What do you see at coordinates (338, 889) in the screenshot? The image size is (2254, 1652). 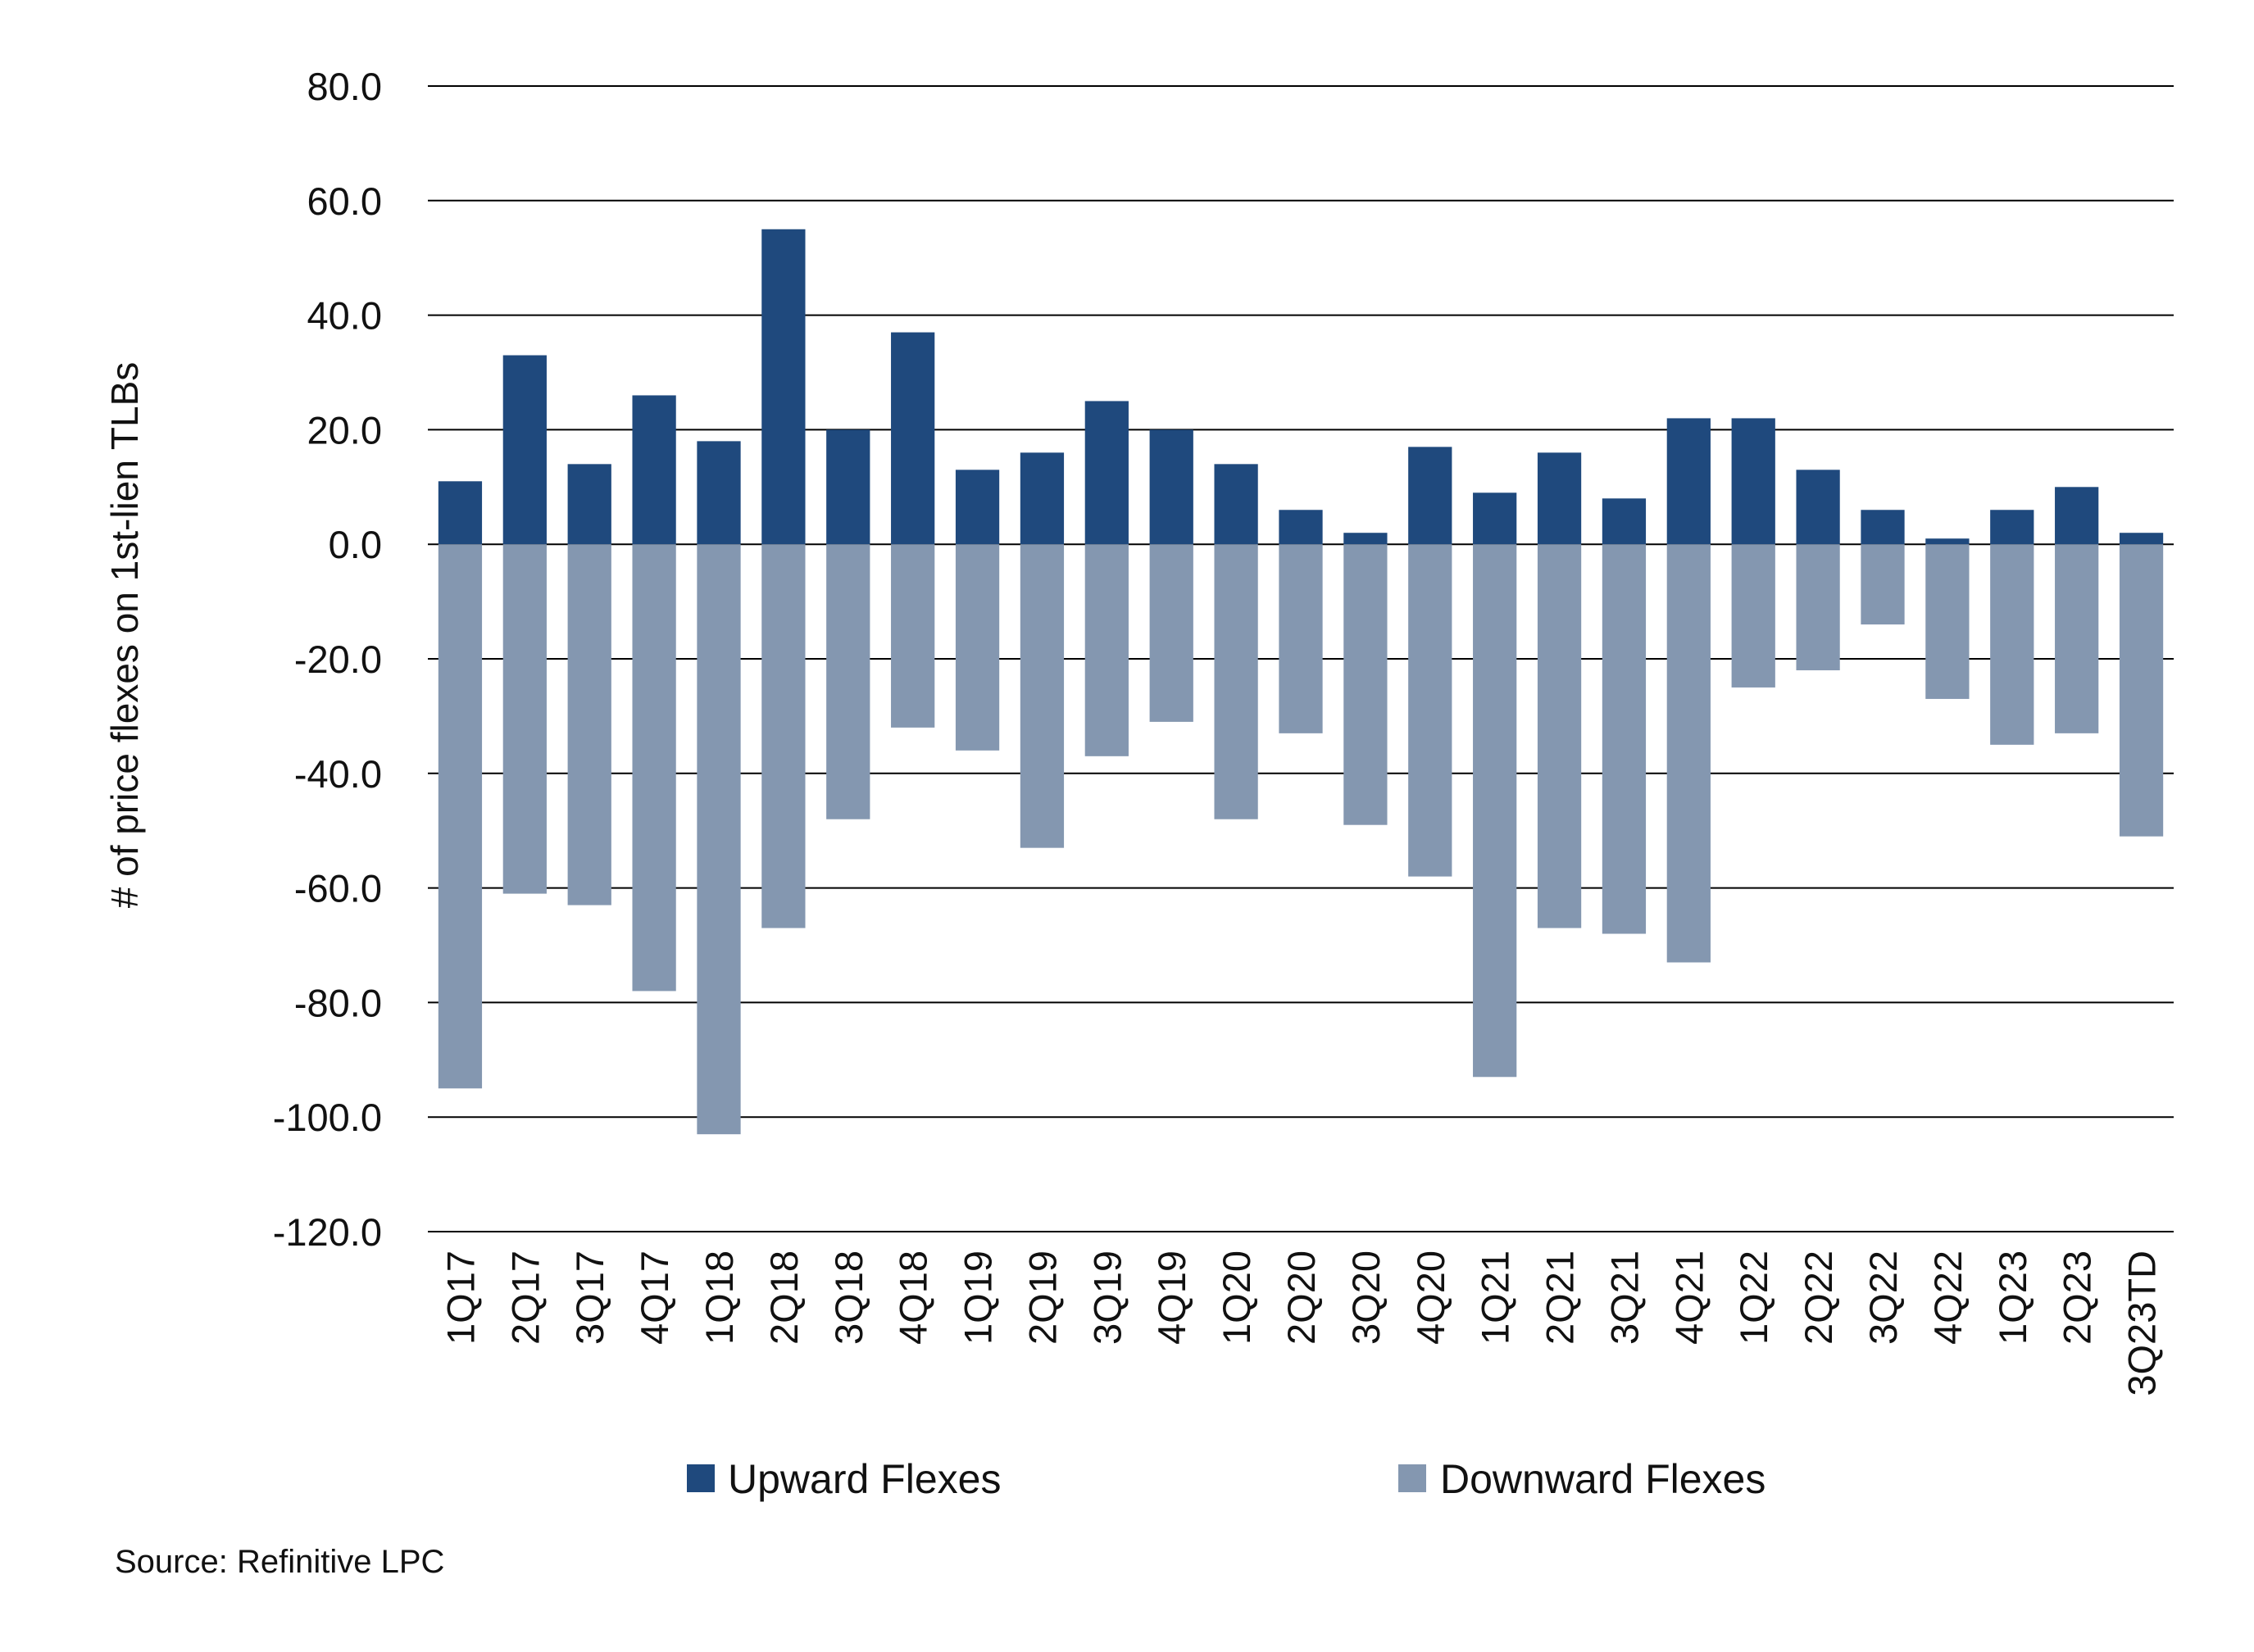 I see `y-tick-label: -60.0` at bounding box center [338, 889].